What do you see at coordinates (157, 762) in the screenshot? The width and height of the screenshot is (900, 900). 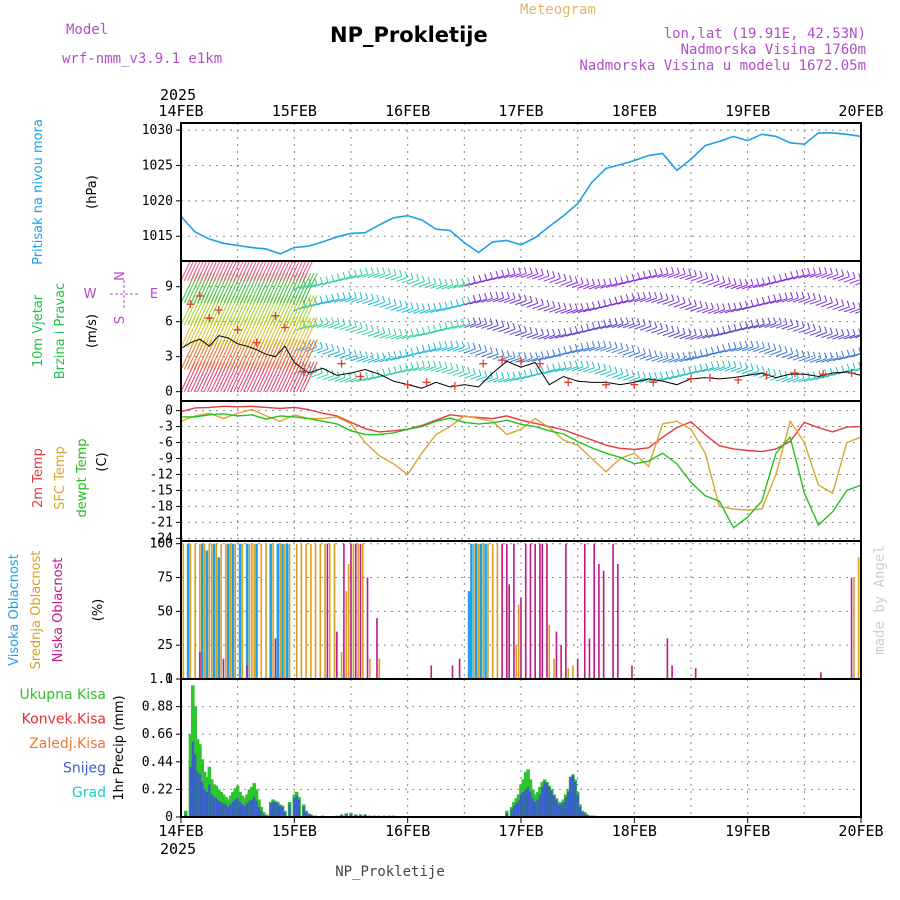 I see `y-tick-label: 0.44` at bounding box center [157, 762].